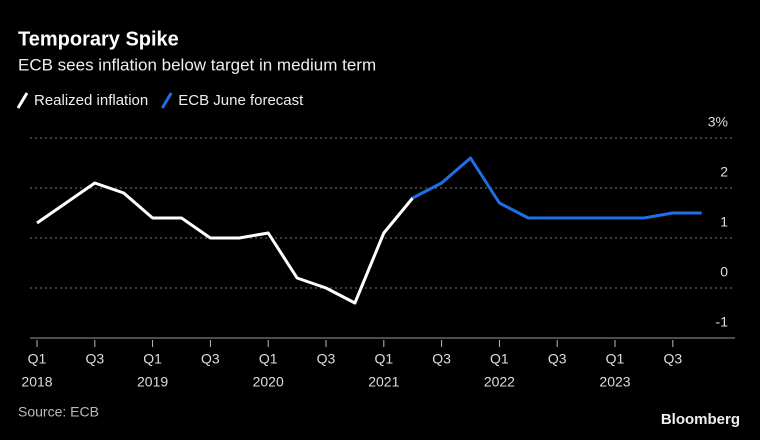 This screenshot has width=760, height=440. What do you see at coordinates (383, 382) in the screenshot?
I see `year-label: 2021` at bounding box center [383, 382].